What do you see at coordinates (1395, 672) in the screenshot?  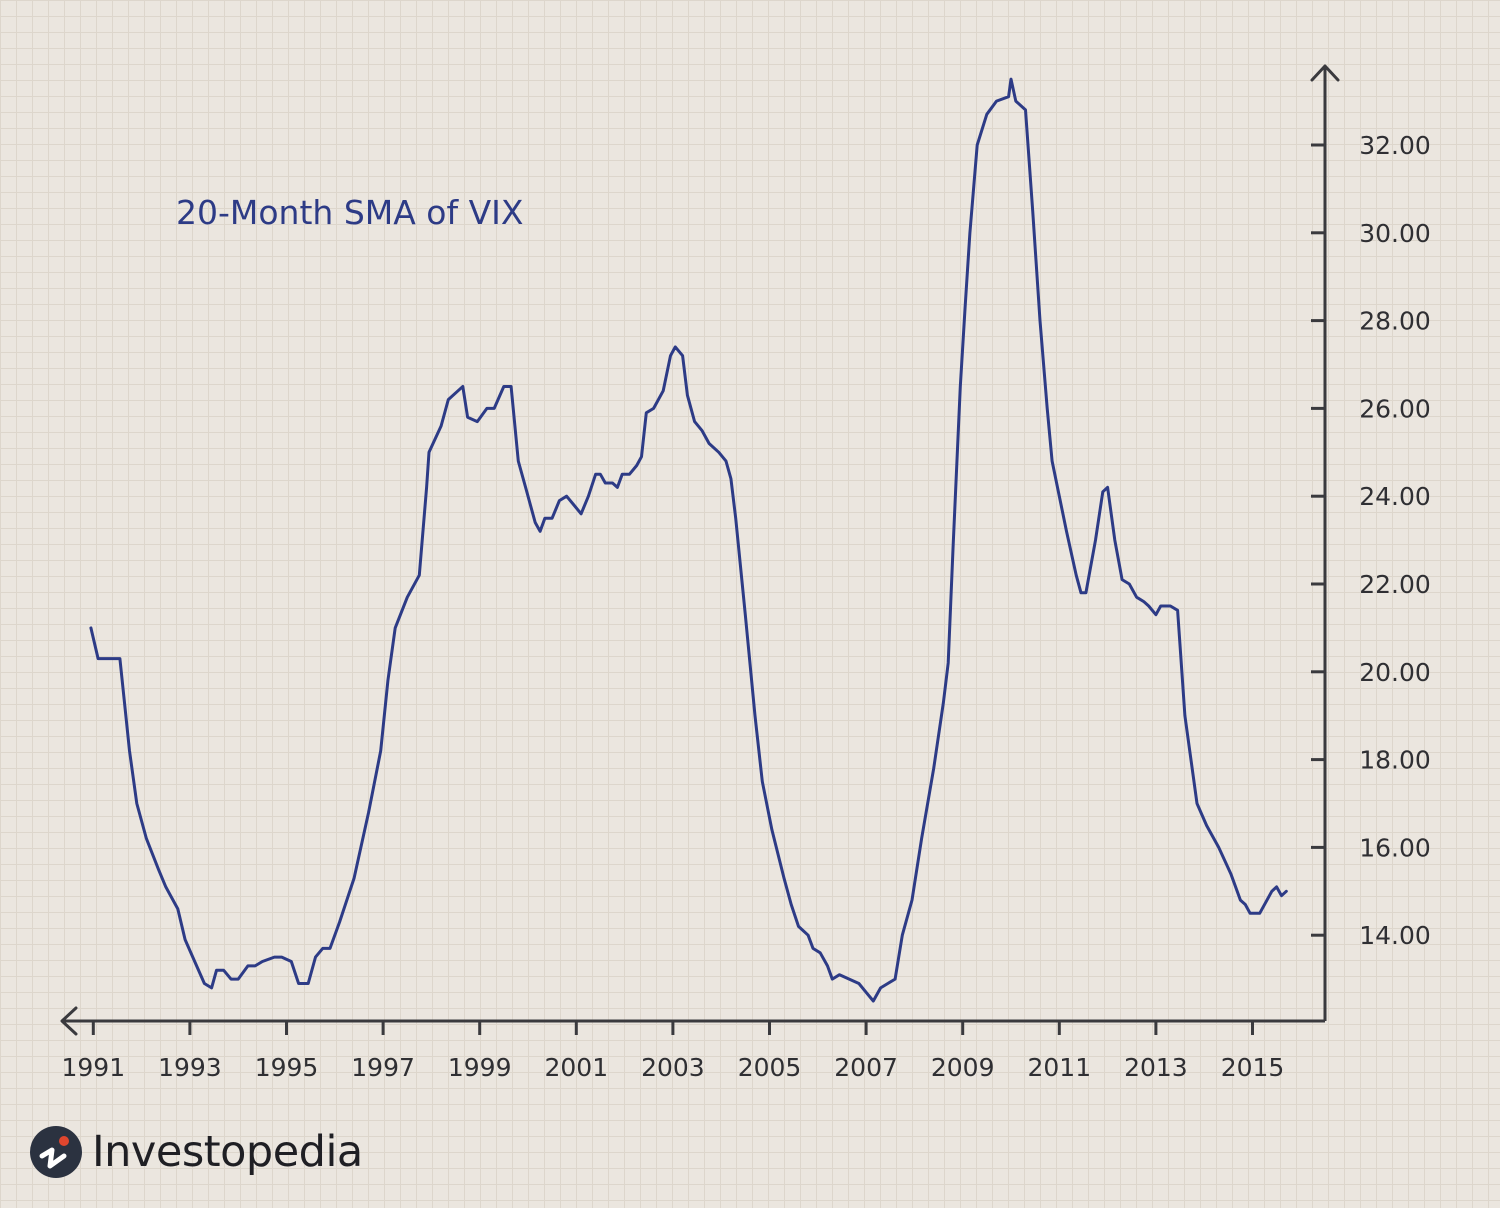 I see `y-tick-label: 20.00` at bounding box center [1395, 672].